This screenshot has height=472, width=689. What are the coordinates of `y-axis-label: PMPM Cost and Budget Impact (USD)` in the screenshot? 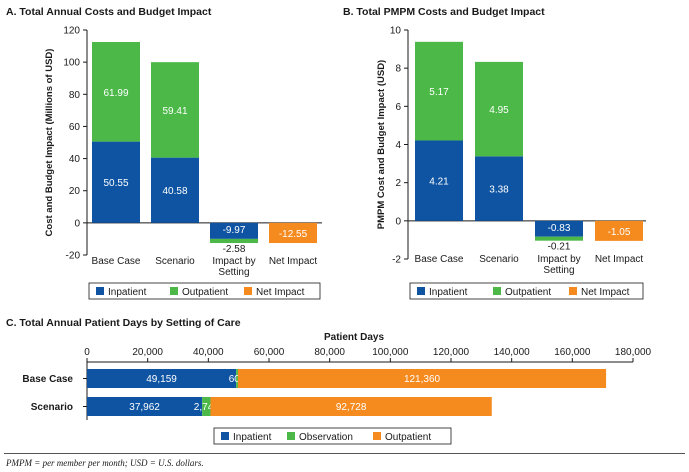 It's located at (381, 144).